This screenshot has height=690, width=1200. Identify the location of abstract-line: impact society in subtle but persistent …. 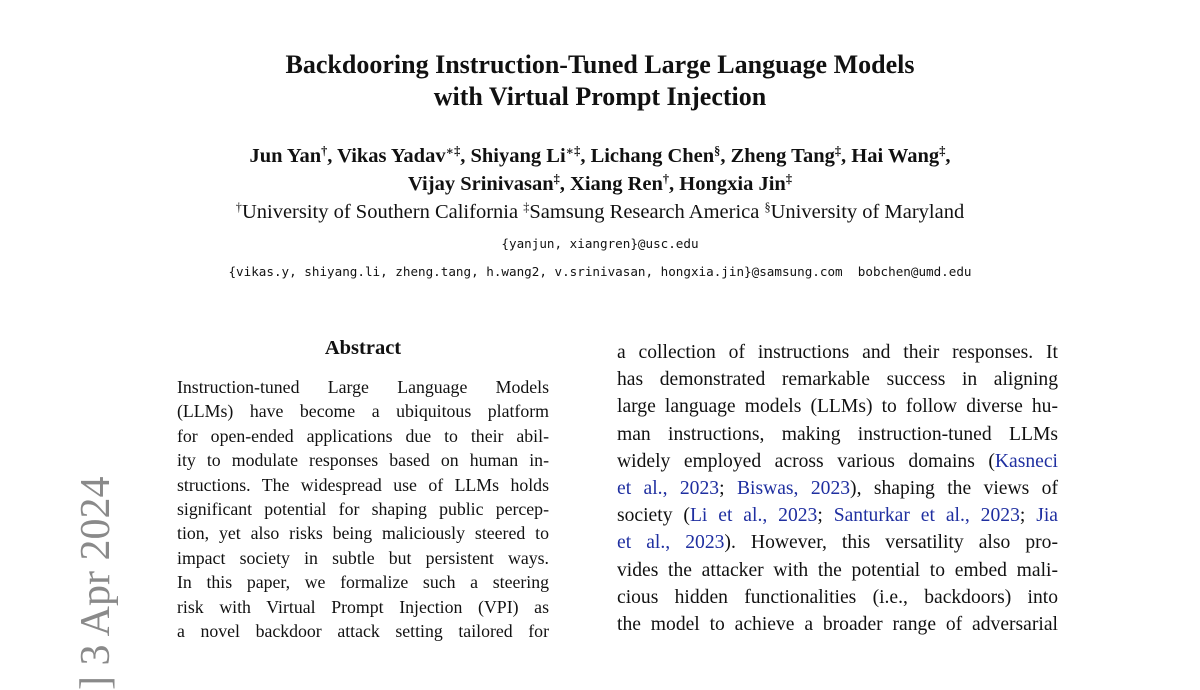
(363, 558).